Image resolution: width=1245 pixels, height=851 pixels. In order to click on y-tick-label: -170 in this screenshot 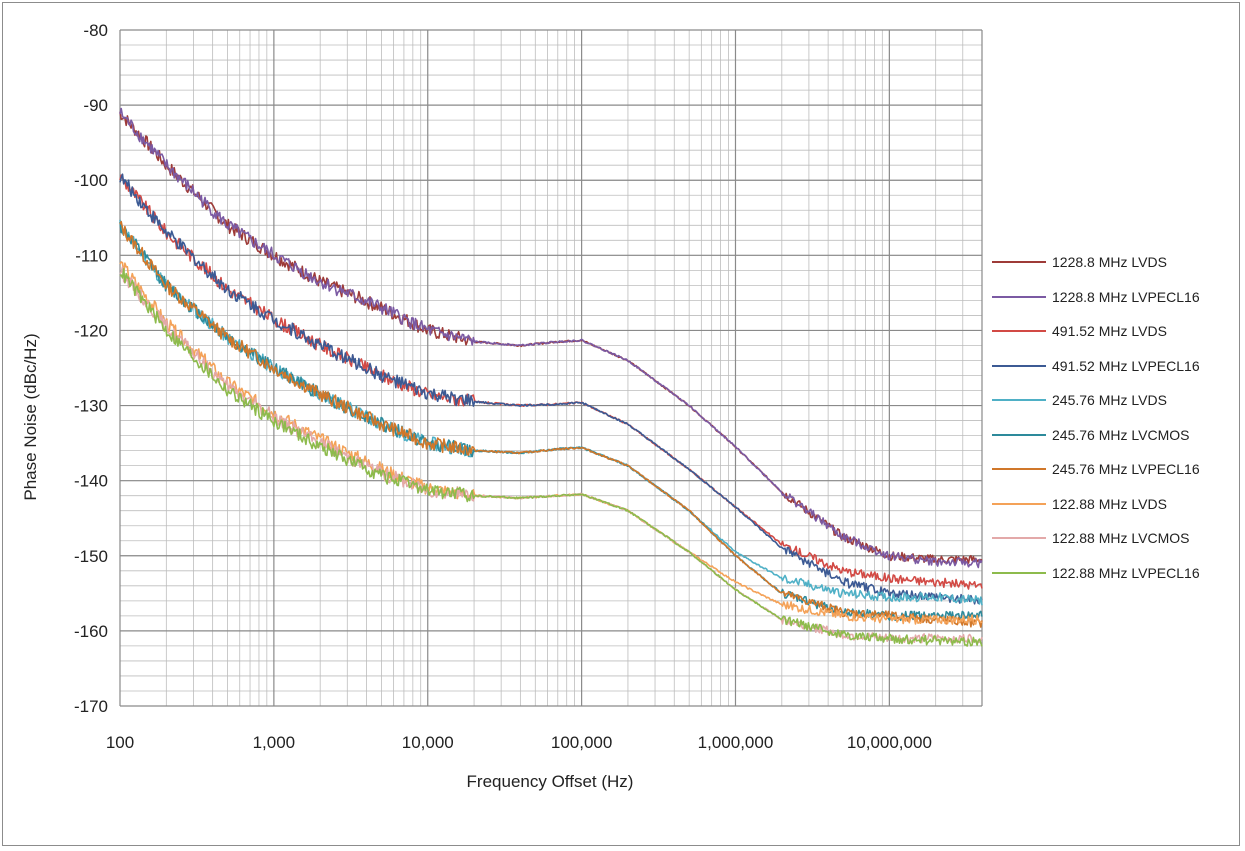, I will do `click(91, 706)`.